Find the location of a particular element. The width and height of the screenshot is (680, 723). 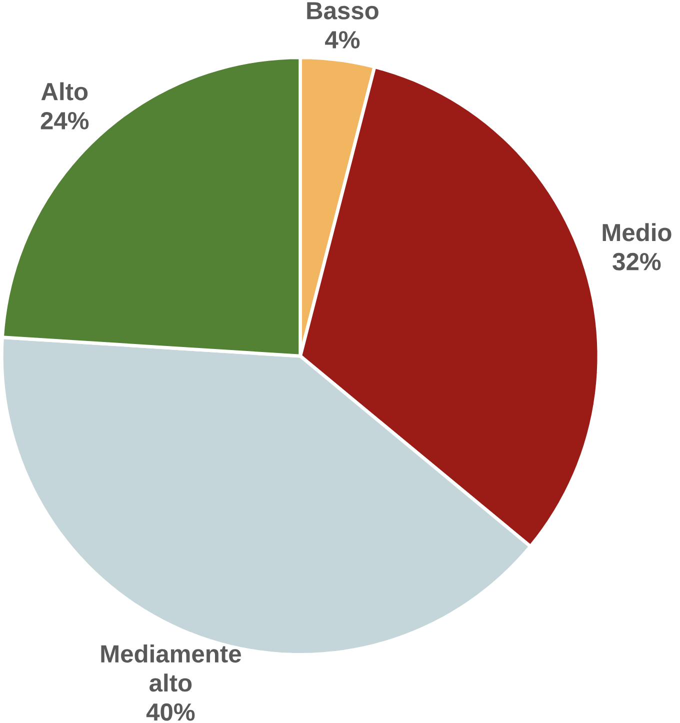

slice-label: Mediamente alto is located at coordinates (171, 668).